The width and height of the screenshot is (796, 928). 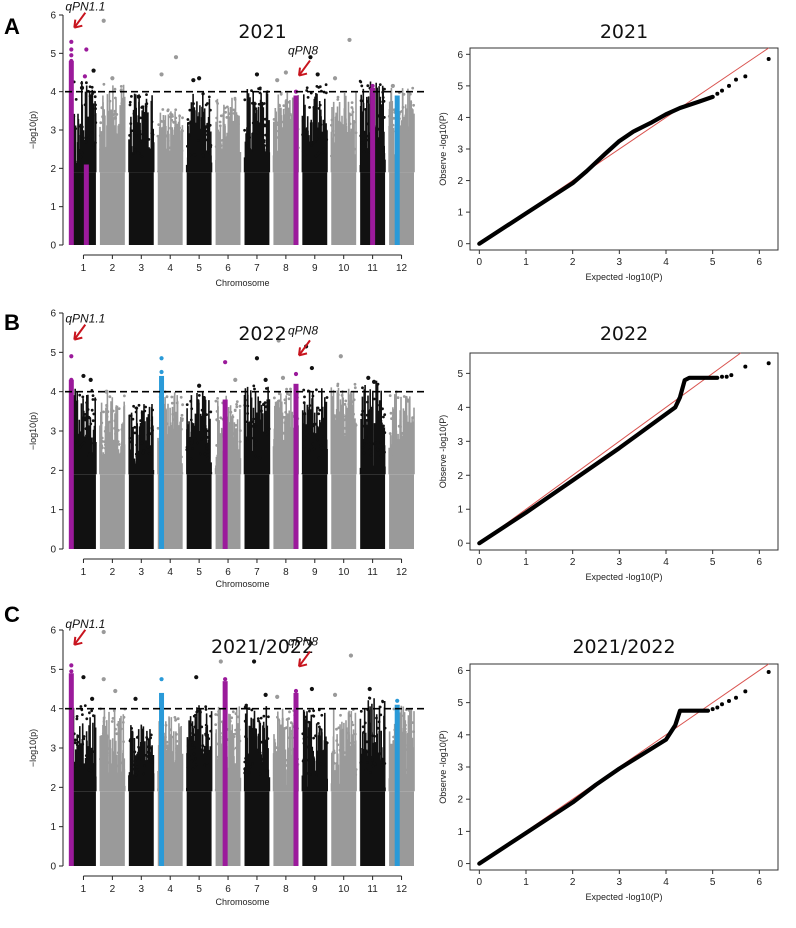 I want to click on expected-diagonal-line, so click(x=610, y=448).